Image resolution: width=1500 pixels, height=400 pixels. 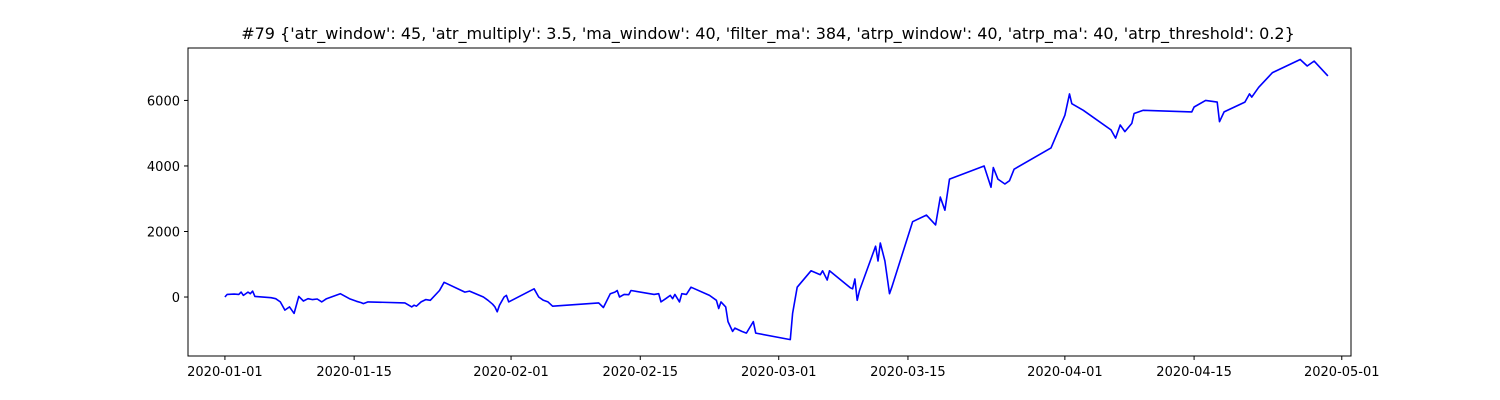 I want to click on y-tick-label: 6000, so click(x=163, y=101).